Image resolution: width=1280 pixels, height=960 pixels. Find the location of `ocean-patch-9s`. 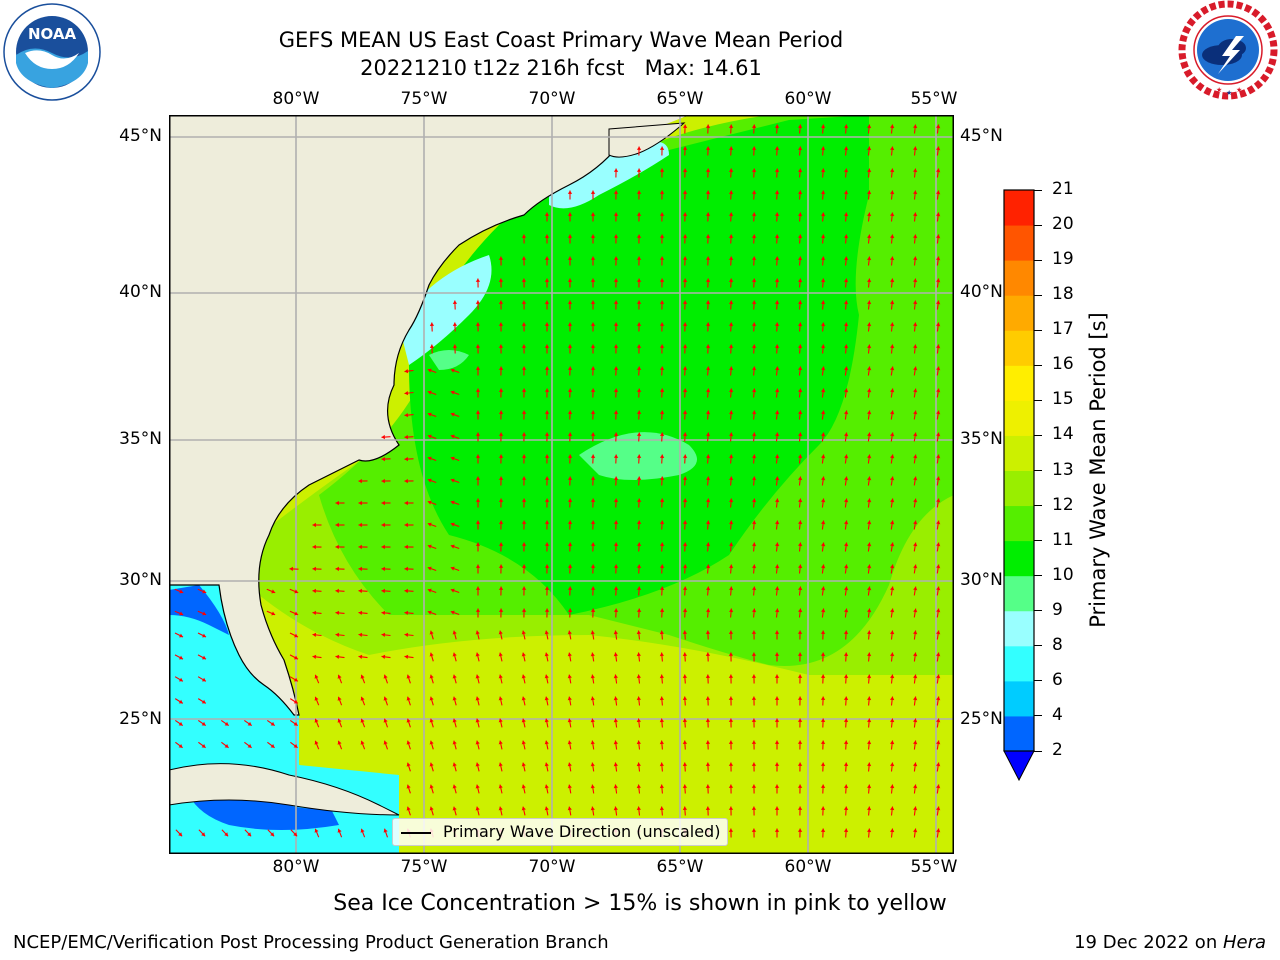

ocean-patch-9s is located at coordinates (638, 456).